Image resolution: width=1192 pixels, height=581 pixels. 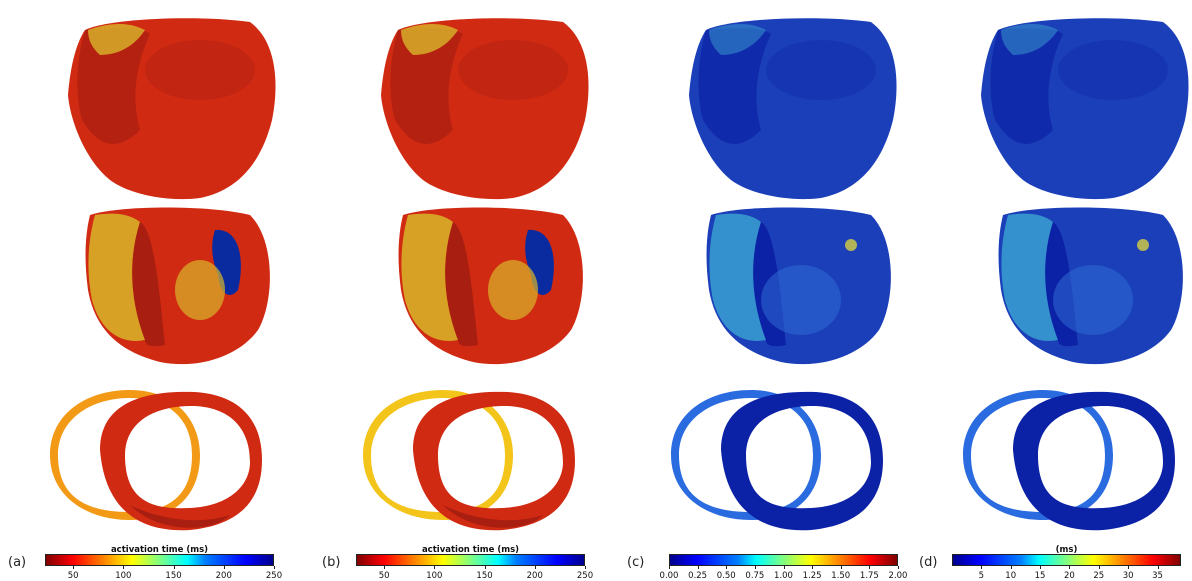 I want to click on panel-label: (d), so click(x=928, y=562).